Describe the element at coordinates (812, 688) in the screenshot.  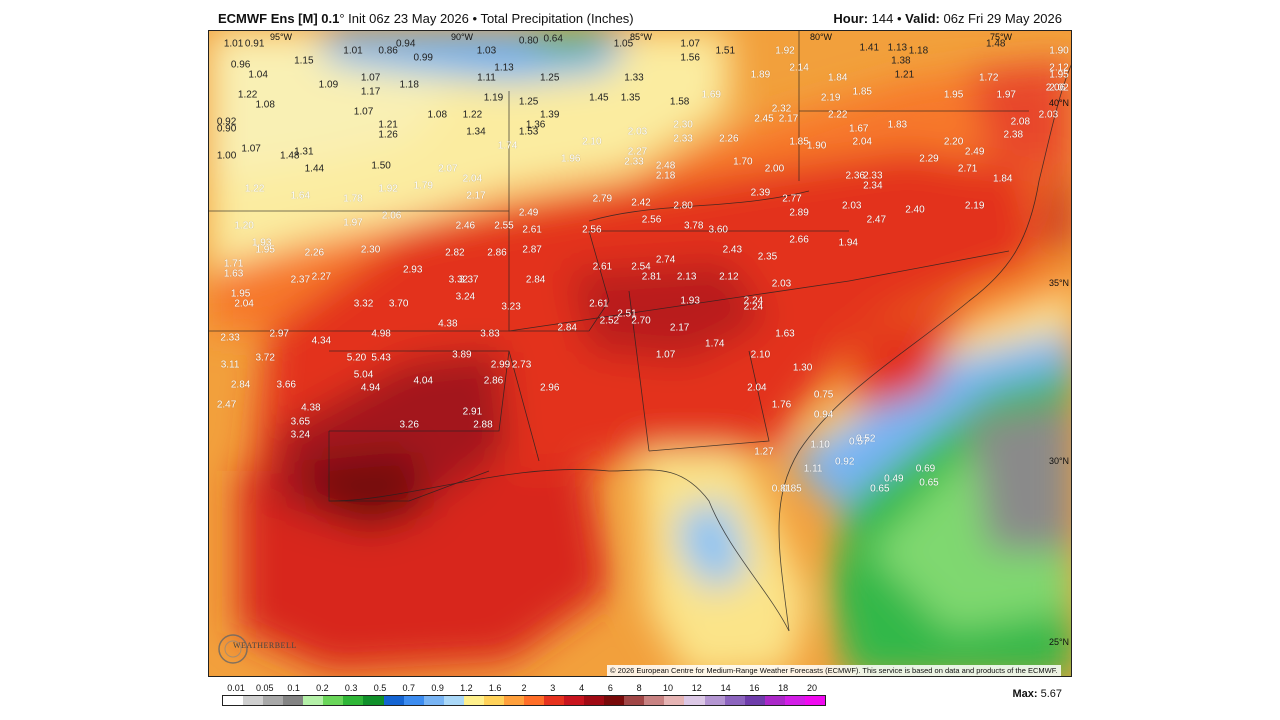
I see `colorbar-label-20: 20` at that location.